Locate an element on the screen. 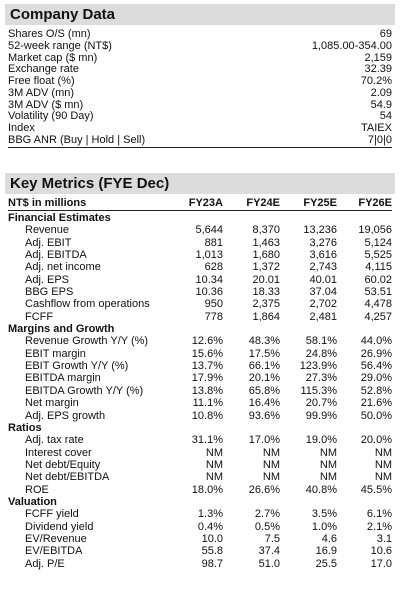  company-data-row: Shares O/S (mn) 69 is located at coordinates (200, 34).